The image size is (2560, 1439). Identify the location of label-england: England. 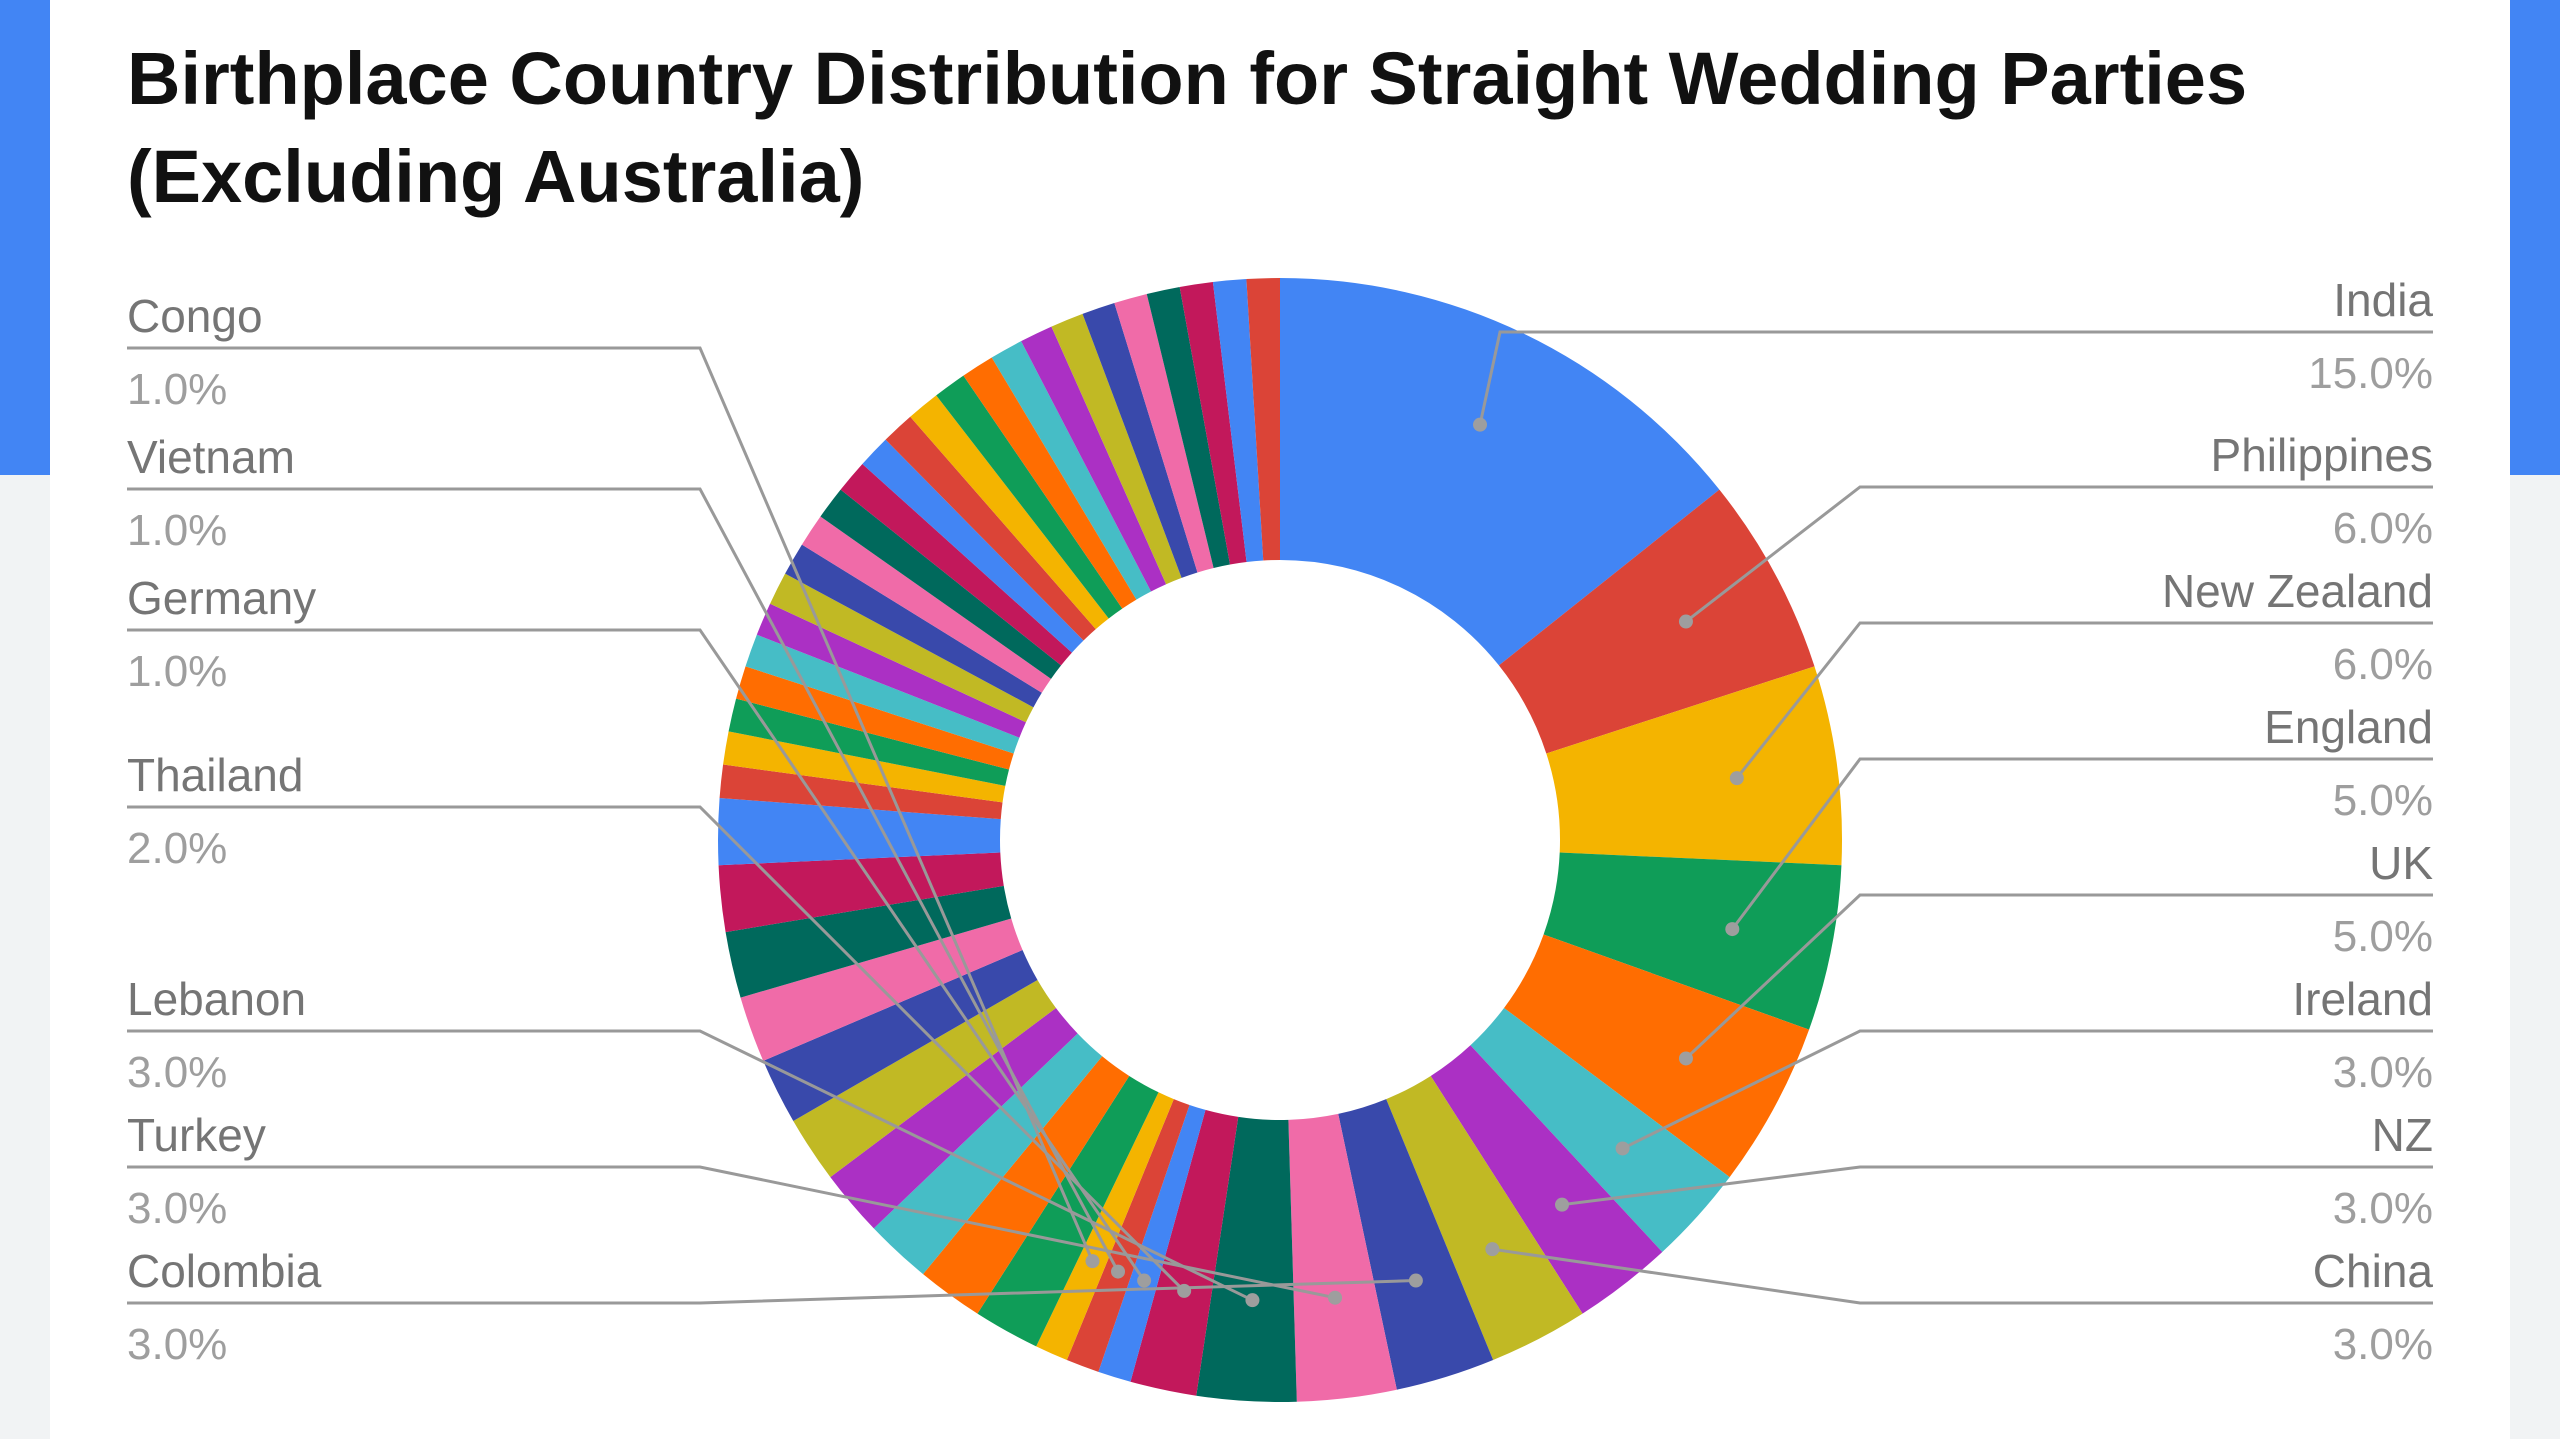
(2348, 727).